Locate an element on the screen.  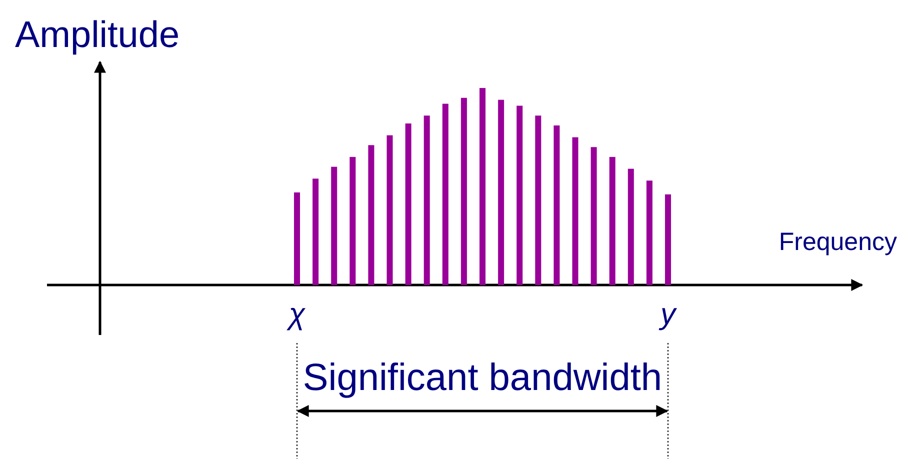
x-tick-label: y is located at coordinates (668, 314).